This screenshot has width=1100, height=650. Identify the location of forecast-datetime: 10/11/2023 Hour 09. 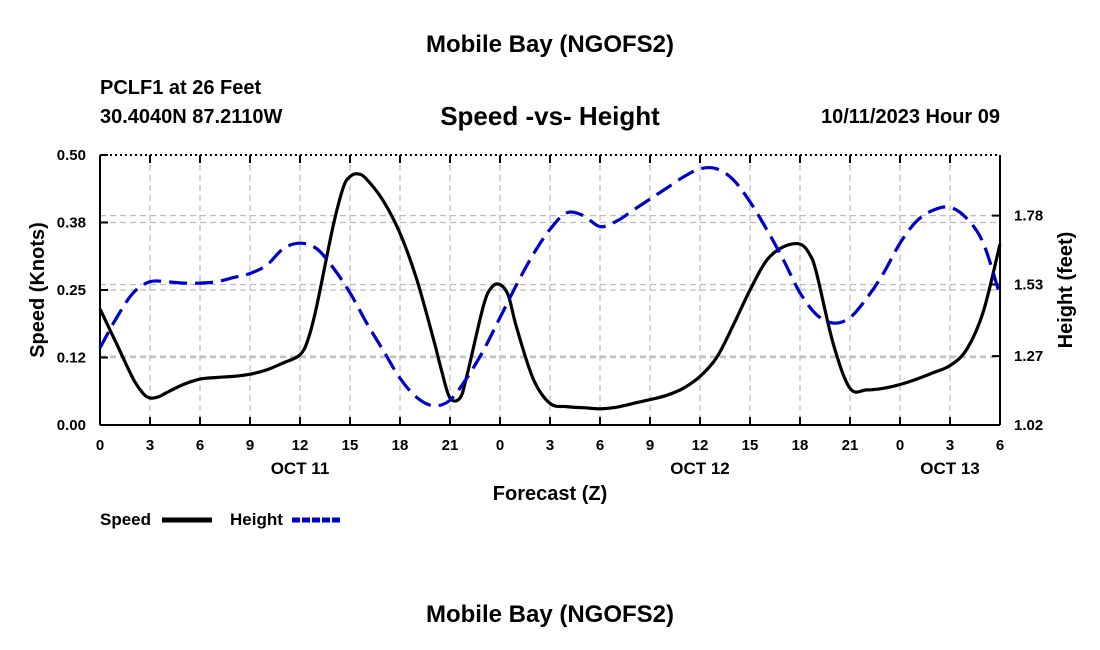
(910, 117).